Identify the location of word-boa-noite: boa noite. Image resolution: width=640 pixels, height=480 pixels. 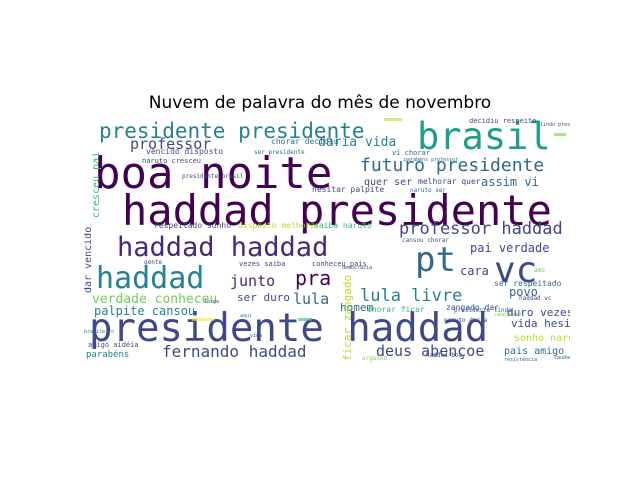
(213, 173).